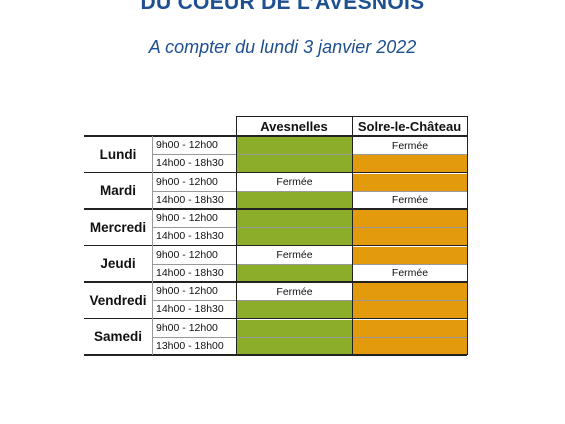 Image resolution: width=565 pixels, height=424 pixels. I want to click on day-label: Mardi, so click(117, 191).